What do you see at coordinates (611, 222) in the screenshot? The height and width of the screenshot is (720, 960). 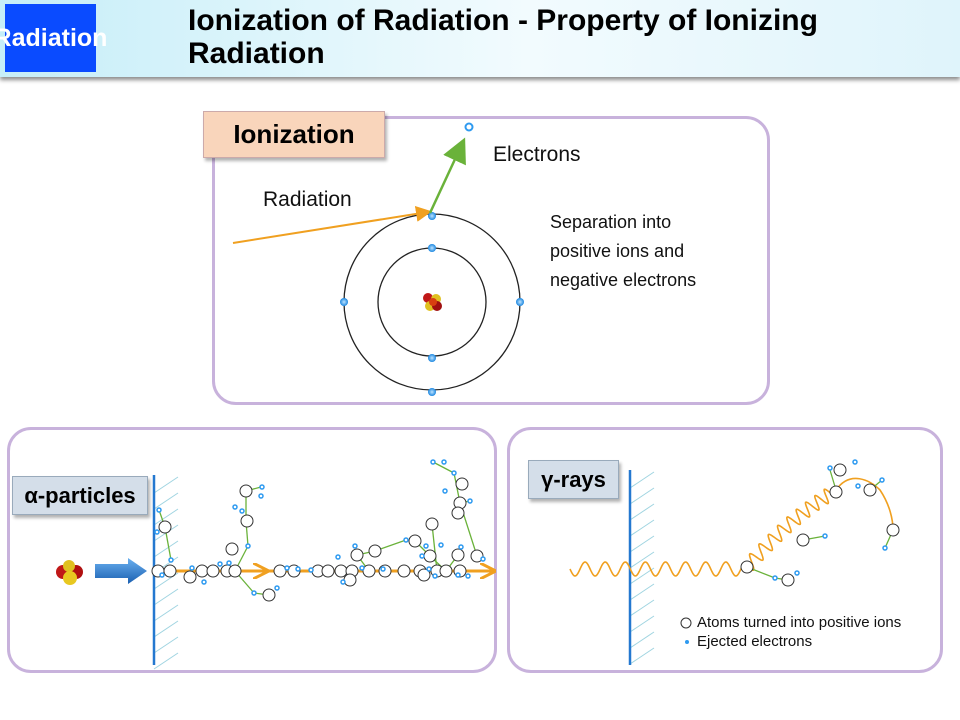 I see `description-line: Separation into` at bounding box center [611, 222].